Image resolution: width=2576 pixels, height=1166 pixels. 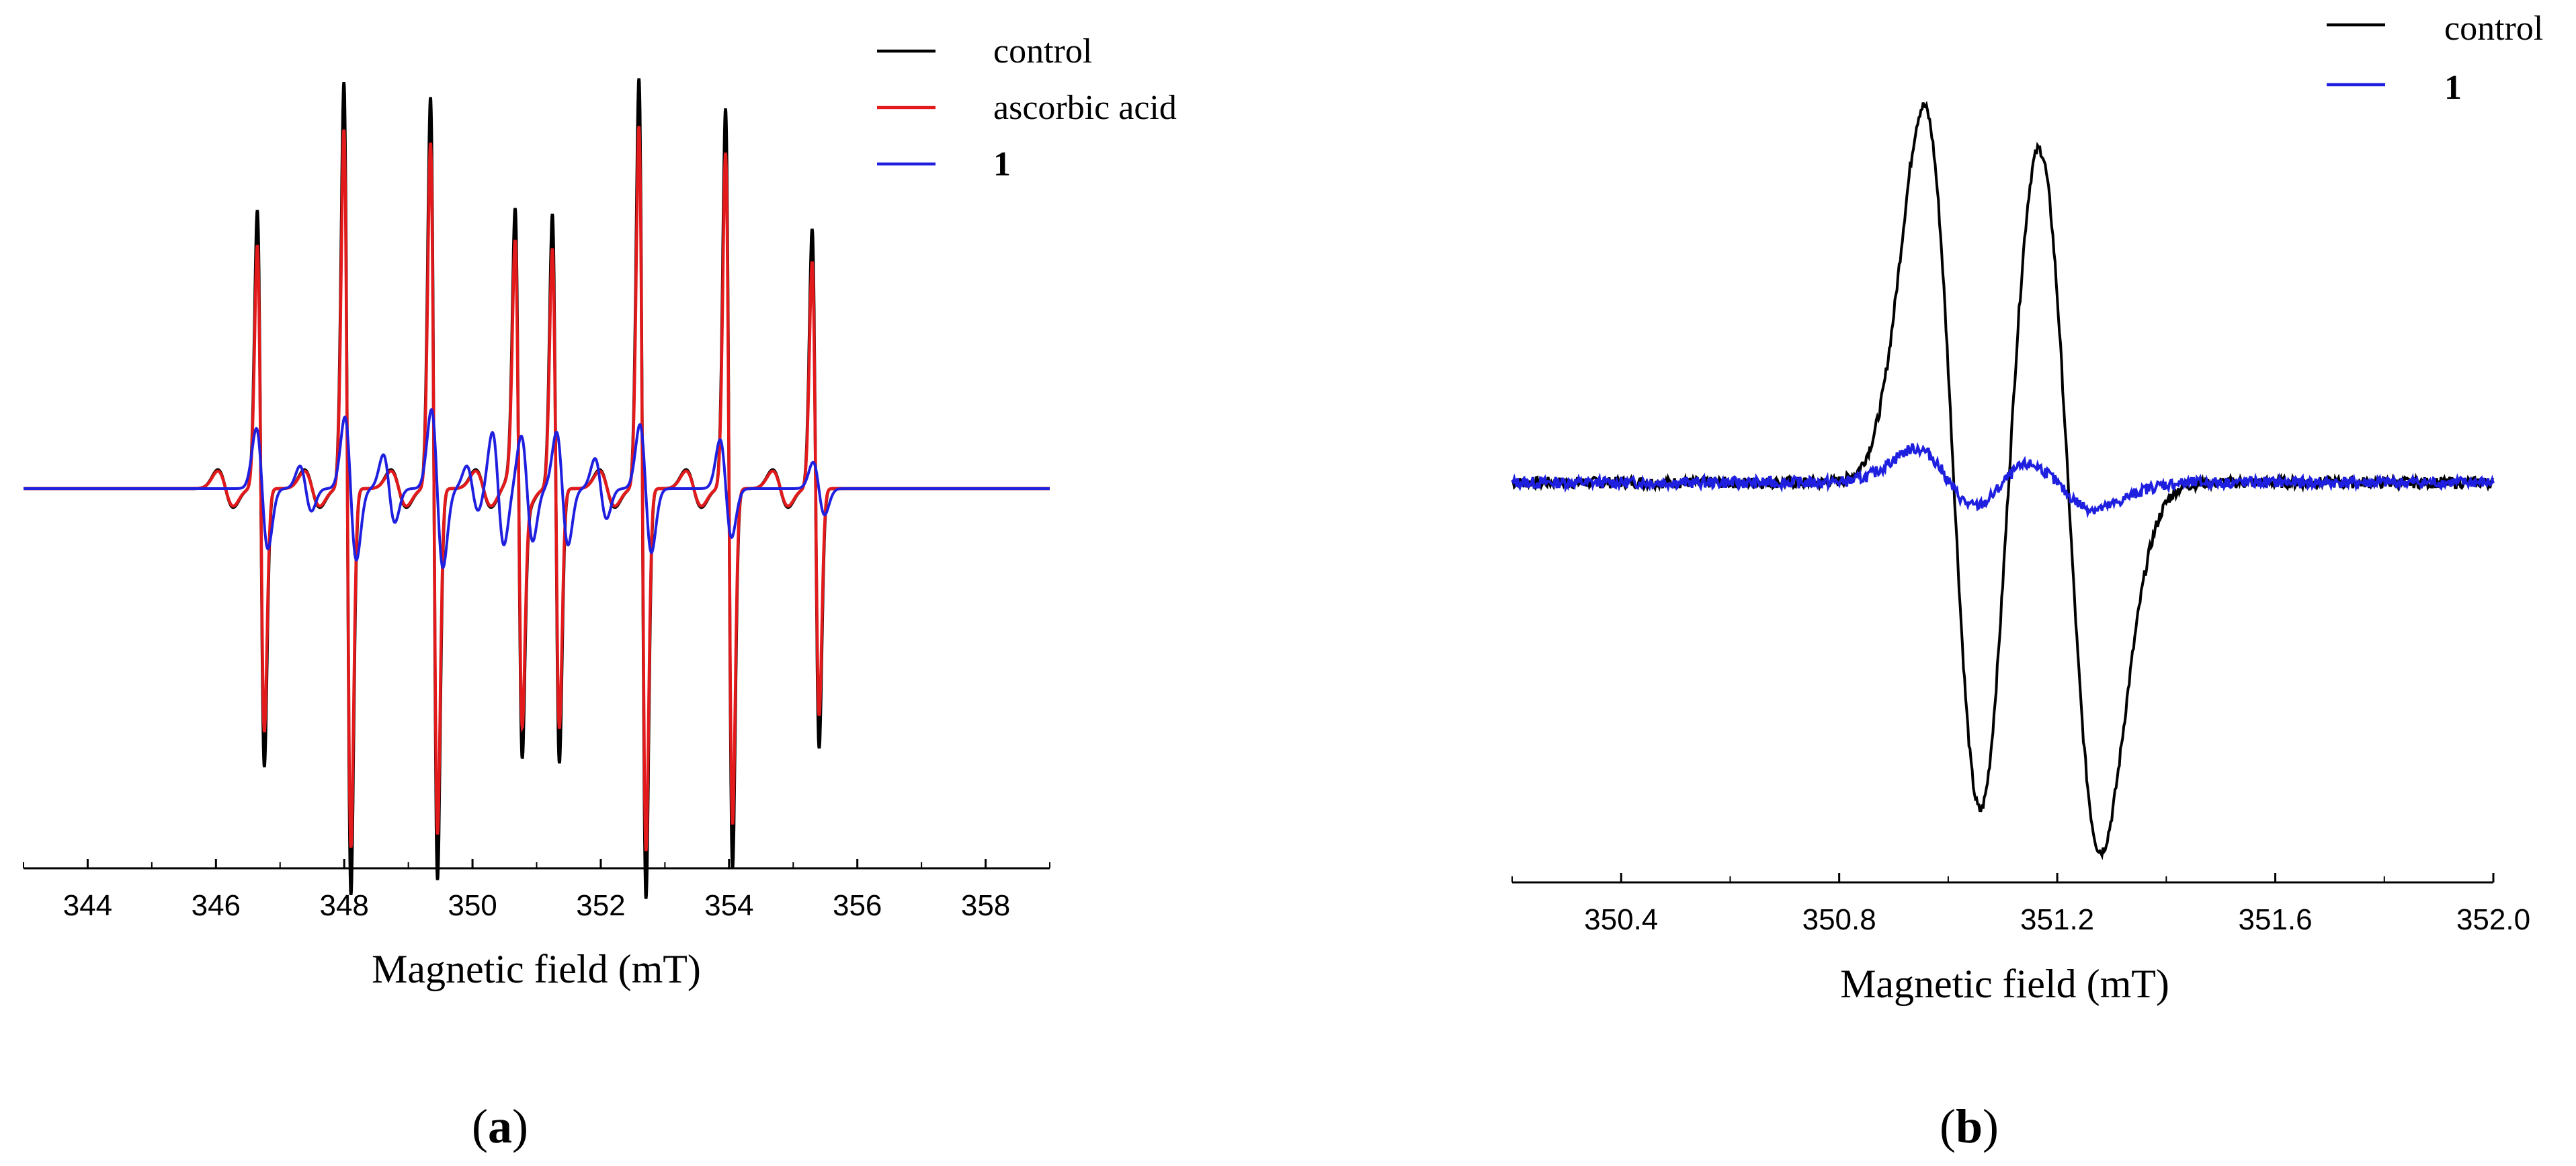 I want to click on series-1-line-a, so click(x=537, y=488).